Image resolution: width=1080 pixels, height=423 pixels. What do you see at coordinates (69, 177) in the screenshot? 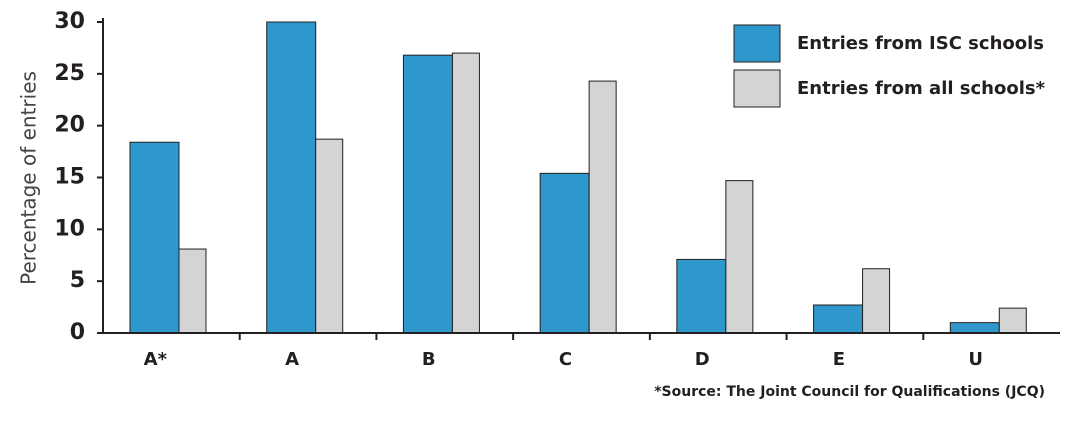
I see `y-tick-label: 15` at bounding box center [69, 177].